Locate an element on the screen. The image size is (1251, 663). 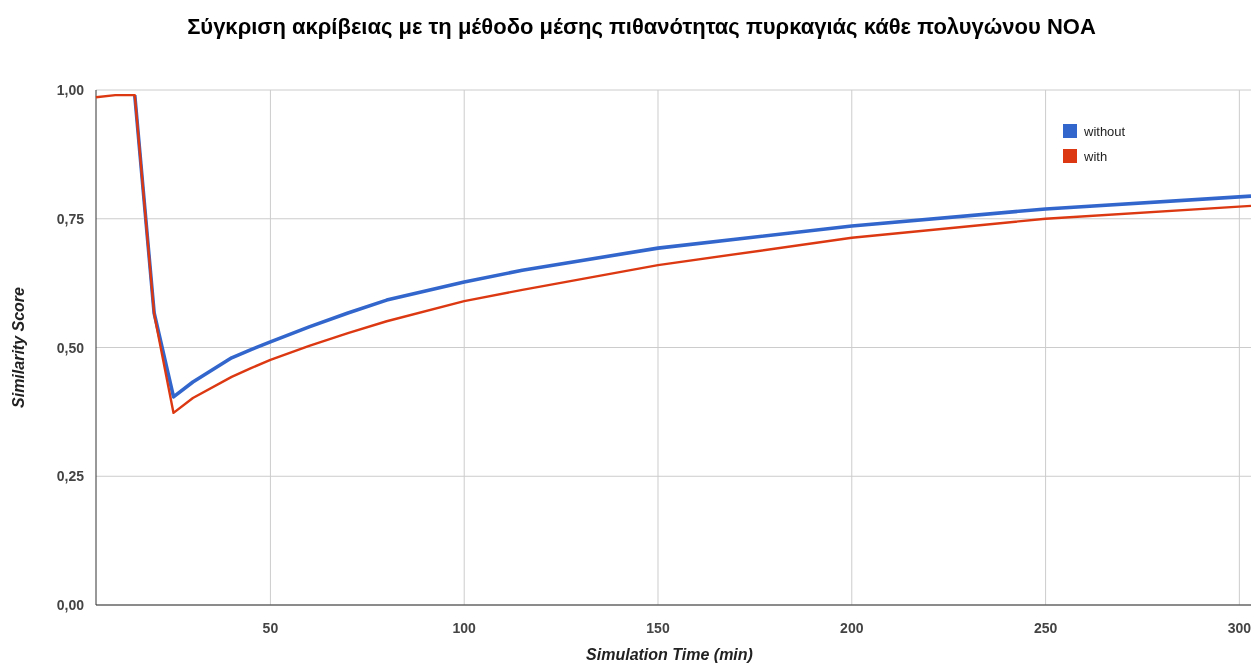
x-tick-label: 250 is located at coordinates (1045, 628).